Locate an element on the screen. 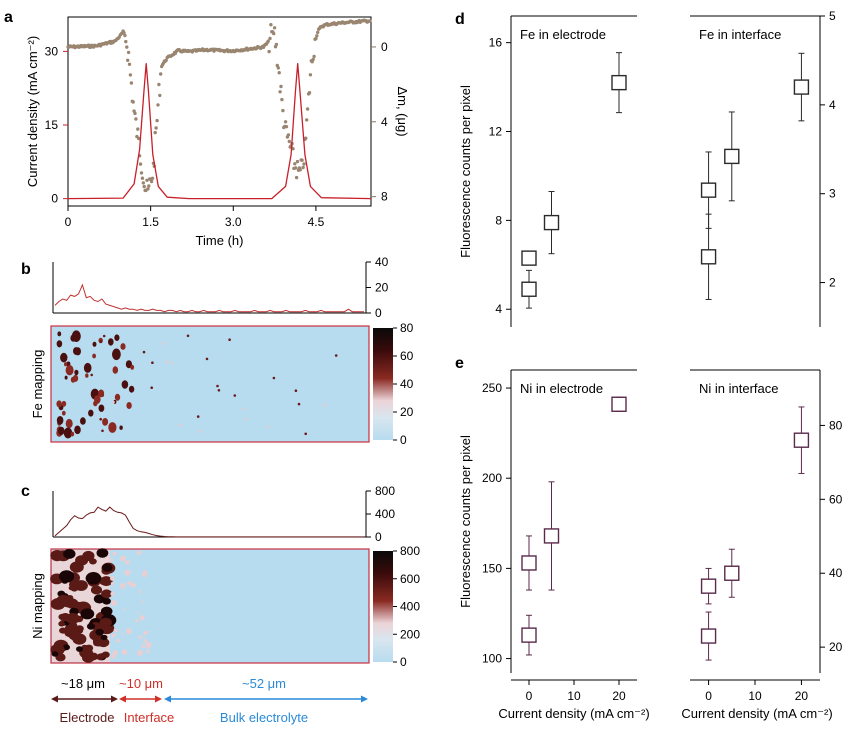 This screenshot has width=857, height=731. colorbar-tick-label: 600 is located at coordinates (410, 579).